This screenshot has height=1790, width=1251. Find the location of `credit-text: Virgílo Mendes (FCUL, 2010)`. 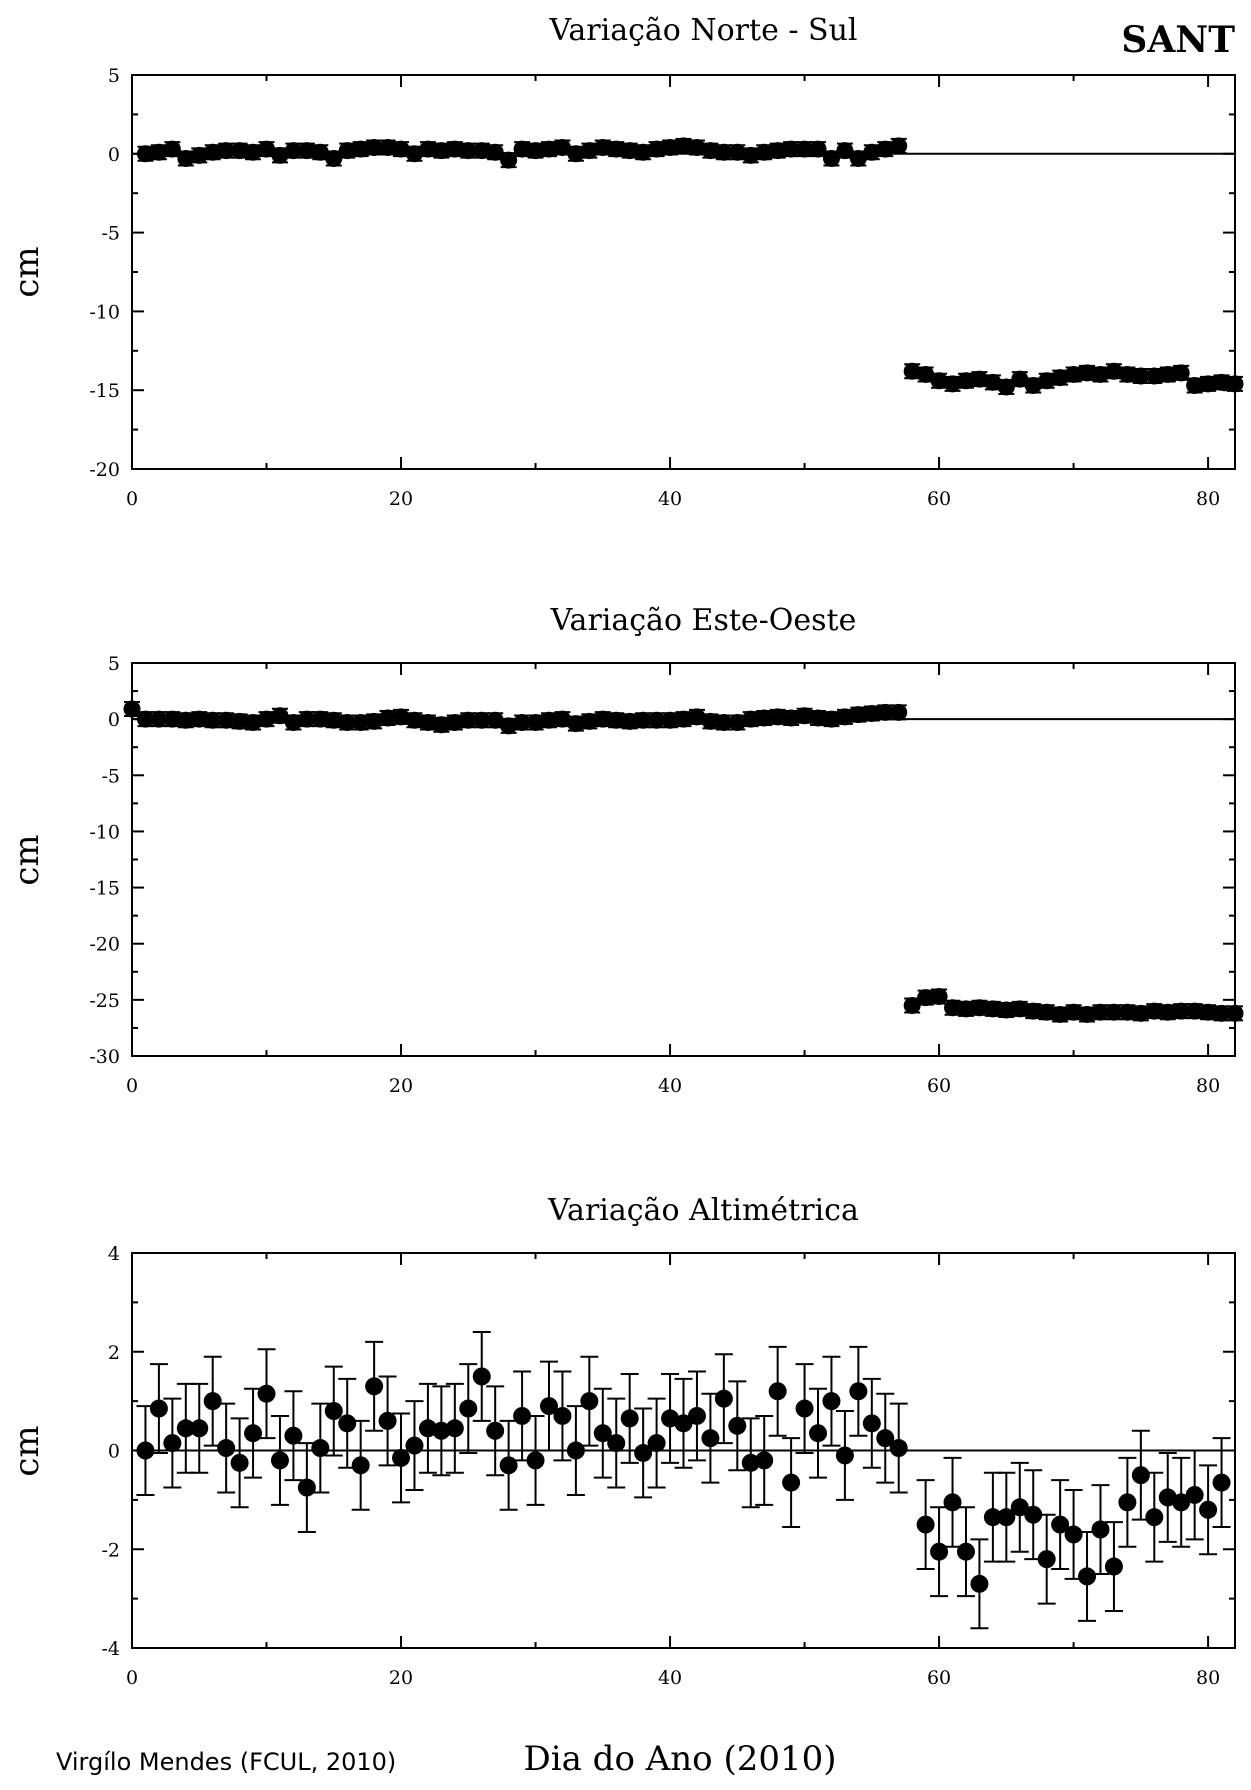

credit-text: Virgílo Mendes (FCUL, 2010) is located at coordinates (226, 1762).